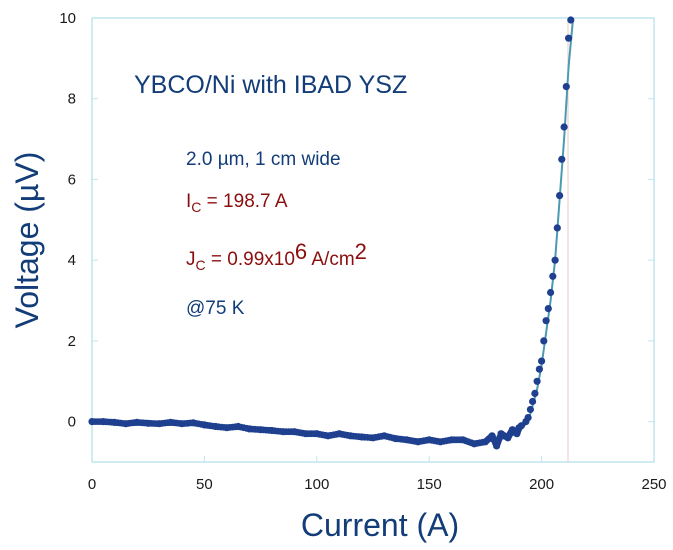  Describe the element at coordinates (72, 422) in the screenshot. I see `y-tick-label: 0` at that location.